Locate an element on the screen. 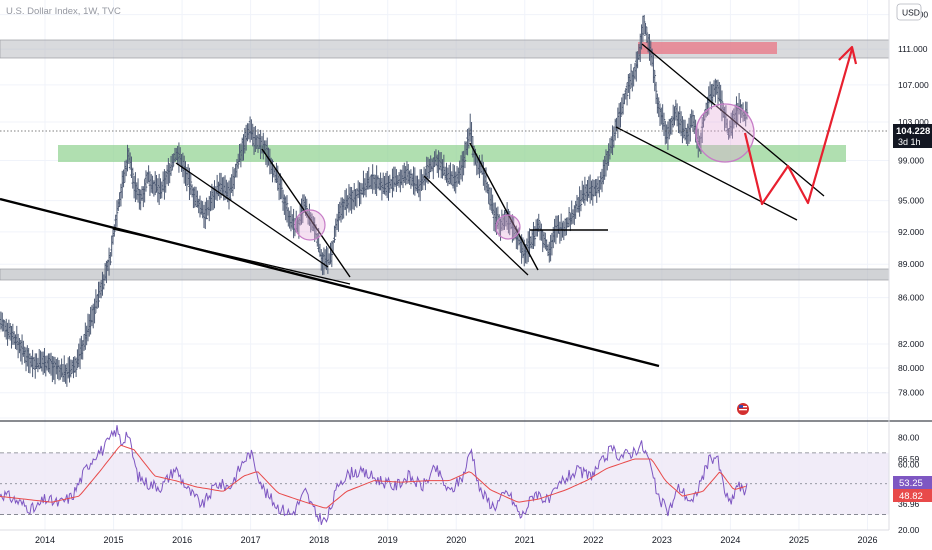 The height and width of the screenshot is (550, 932). highlight-circle-2020 is located at coordinates (508, 227).